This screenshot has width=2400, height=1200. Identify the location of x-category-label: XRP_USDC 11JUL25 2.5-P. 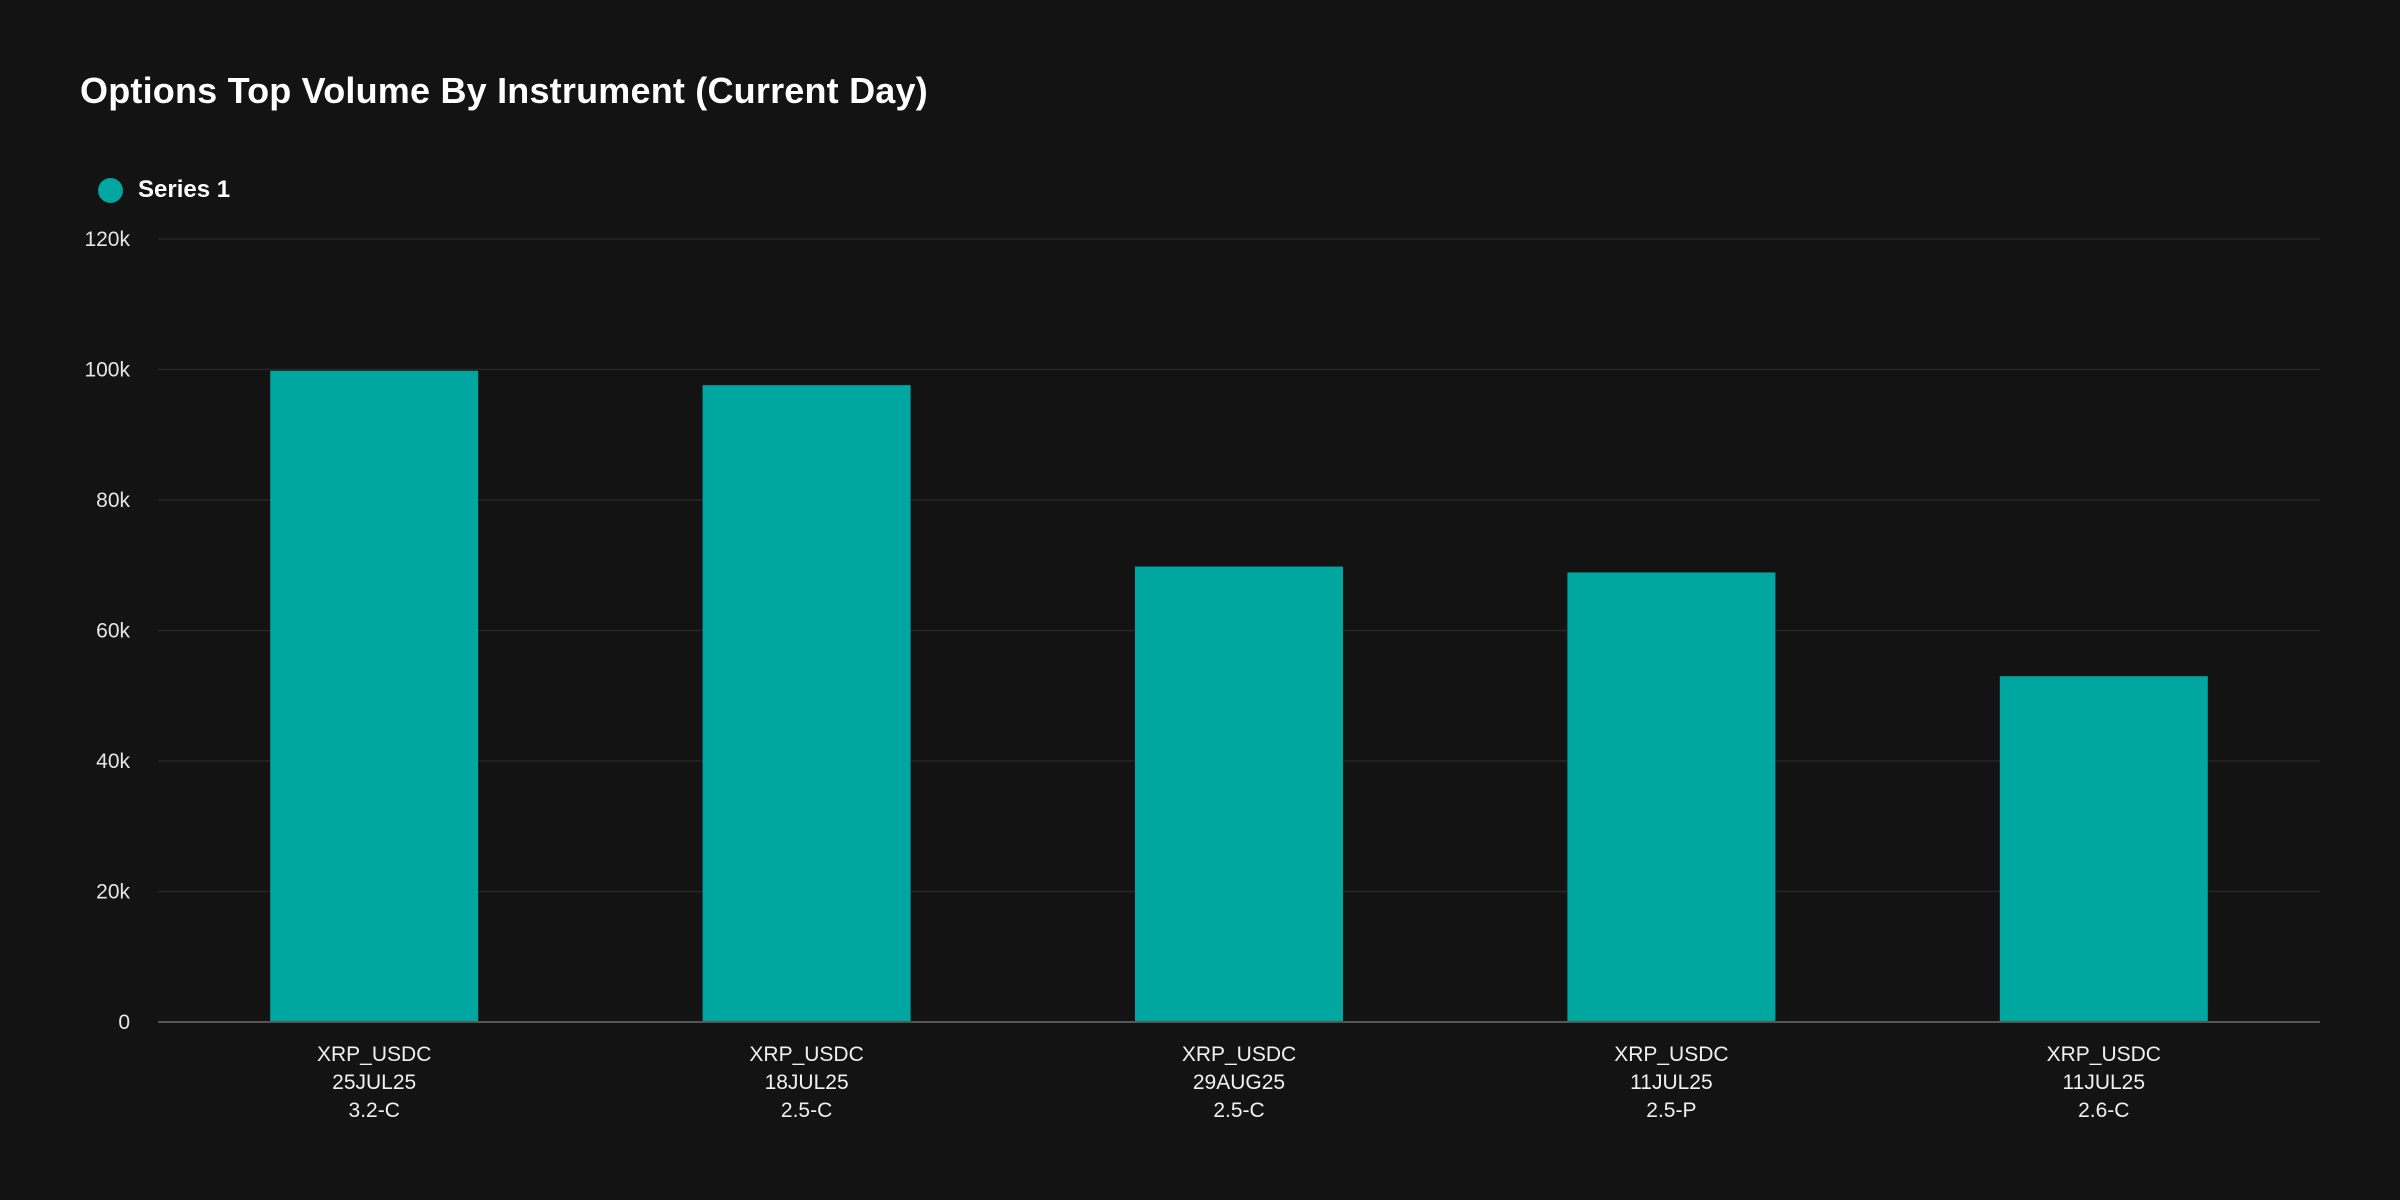
(1671, 1082).